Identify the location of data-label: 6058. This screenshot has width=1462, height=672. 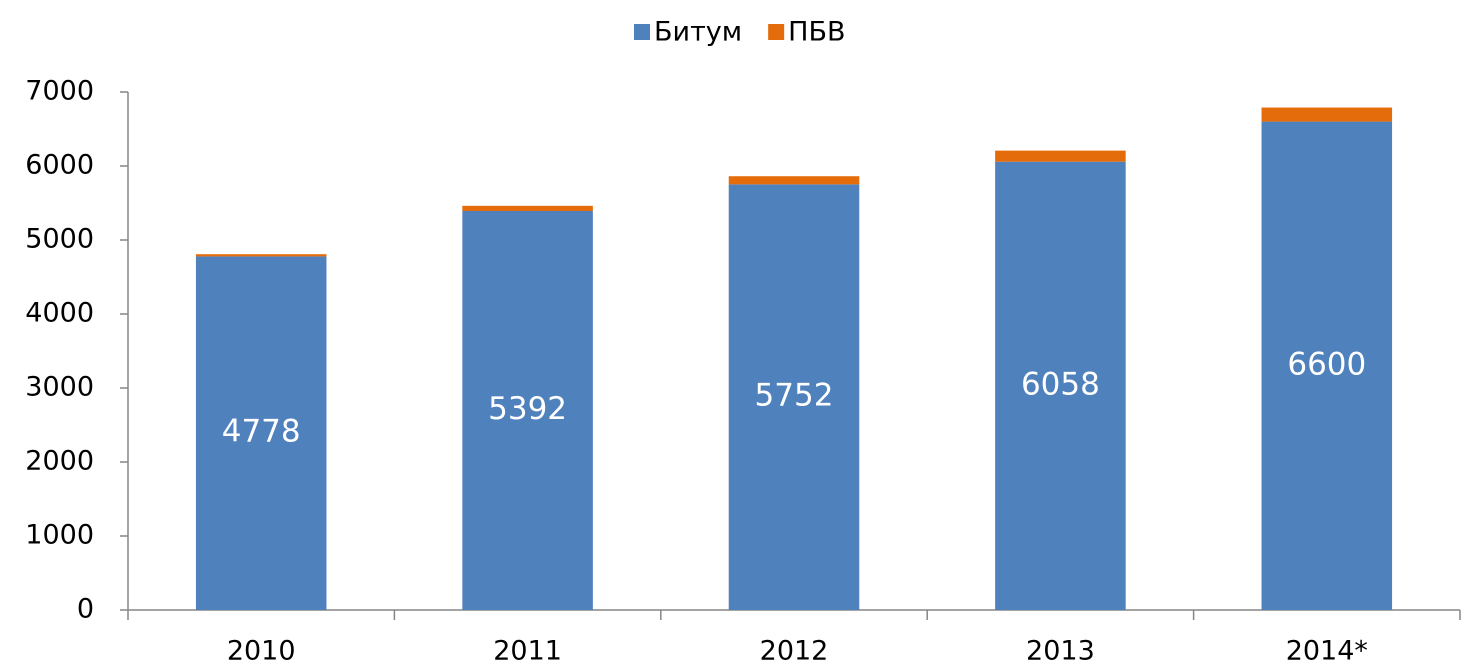
(1060, 384).